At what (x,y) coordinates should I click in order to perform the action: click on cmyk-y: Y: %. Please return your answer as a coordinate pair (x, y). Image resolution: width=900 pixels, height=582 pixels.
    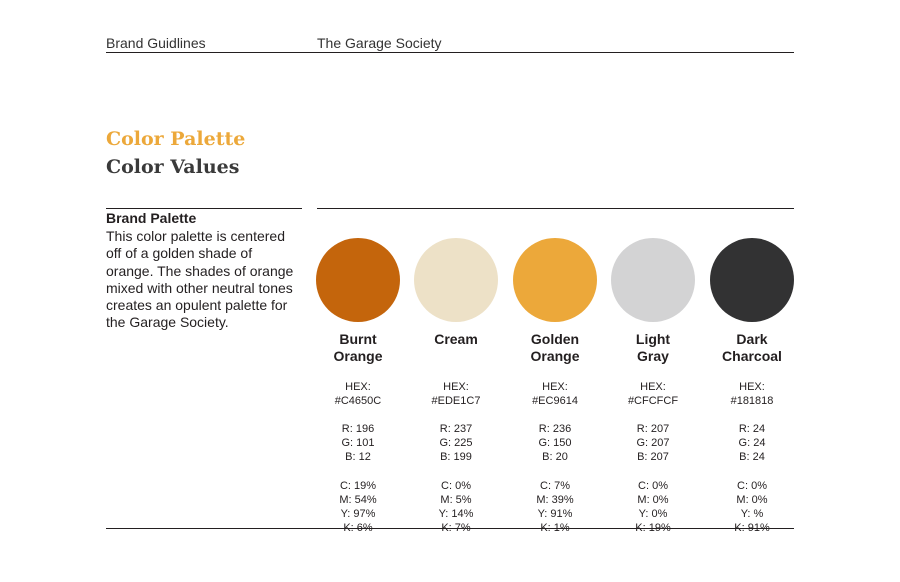
    Looking at the image, I should click on (752, 514).